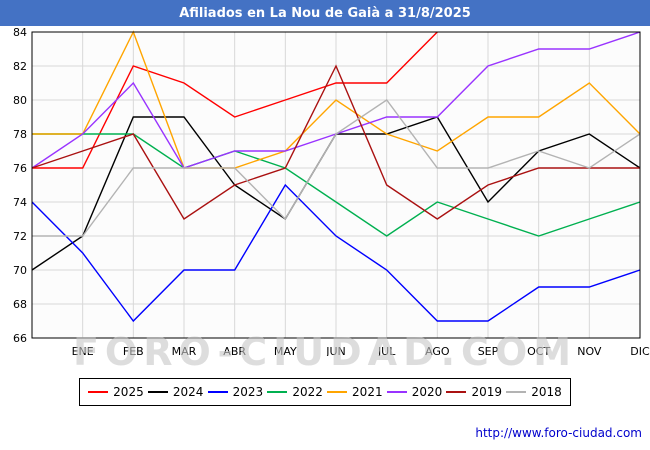 This screenshot has width=650, height=450. Describe the element at coordinates (20, 270) in the screenshot. I see `y-tick-label: 70` at that location.